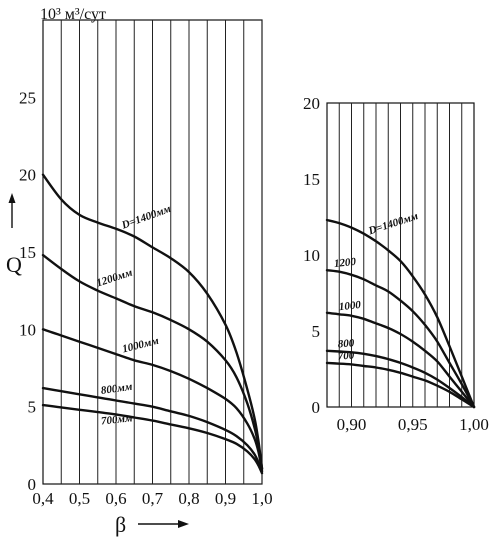 The image size is (497, 546). I want to click on x-tick-label: 0,8, so click(188, 498).